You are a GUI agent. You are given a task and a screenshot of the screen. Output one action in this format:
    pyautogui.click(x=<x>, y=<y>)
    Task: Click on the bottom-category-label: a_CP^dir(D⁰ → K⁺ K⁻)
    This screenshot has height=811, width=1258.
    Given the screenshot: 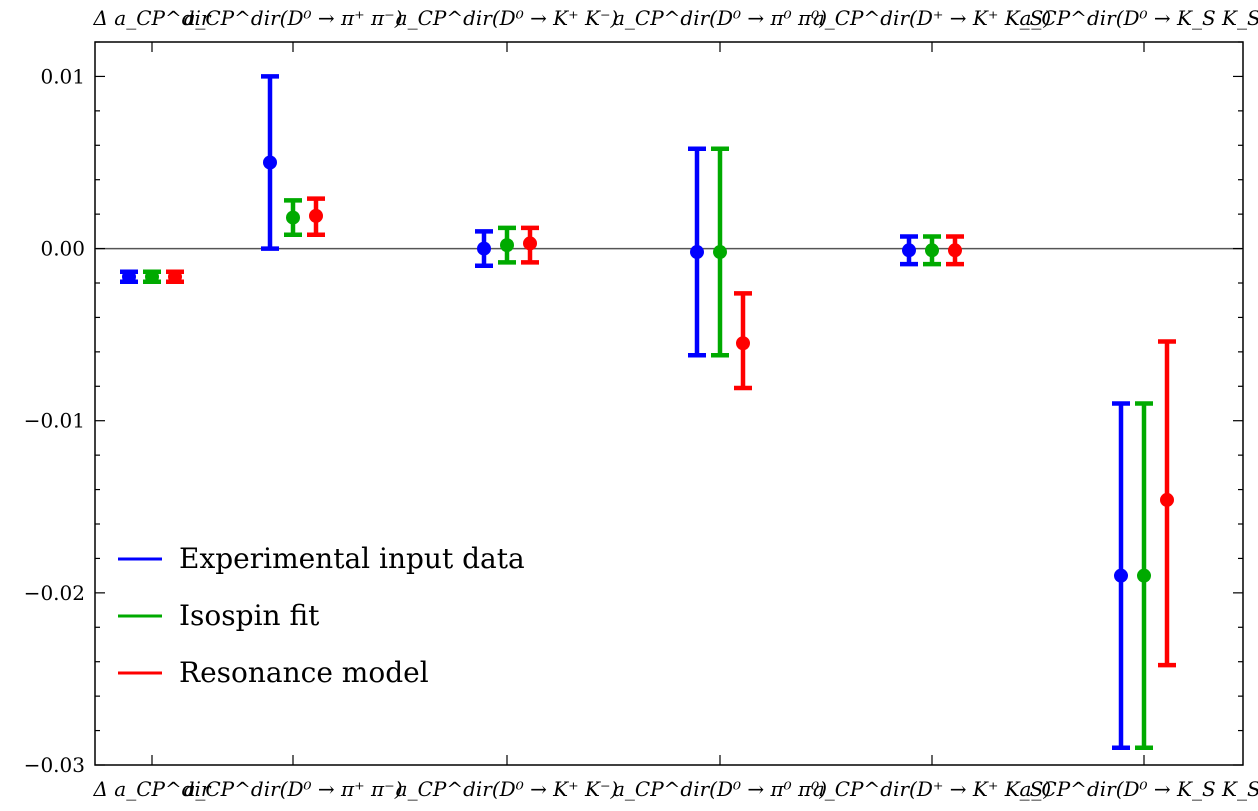 What is the action you would take?
    pyautogui.click(x=507, y=789)
    